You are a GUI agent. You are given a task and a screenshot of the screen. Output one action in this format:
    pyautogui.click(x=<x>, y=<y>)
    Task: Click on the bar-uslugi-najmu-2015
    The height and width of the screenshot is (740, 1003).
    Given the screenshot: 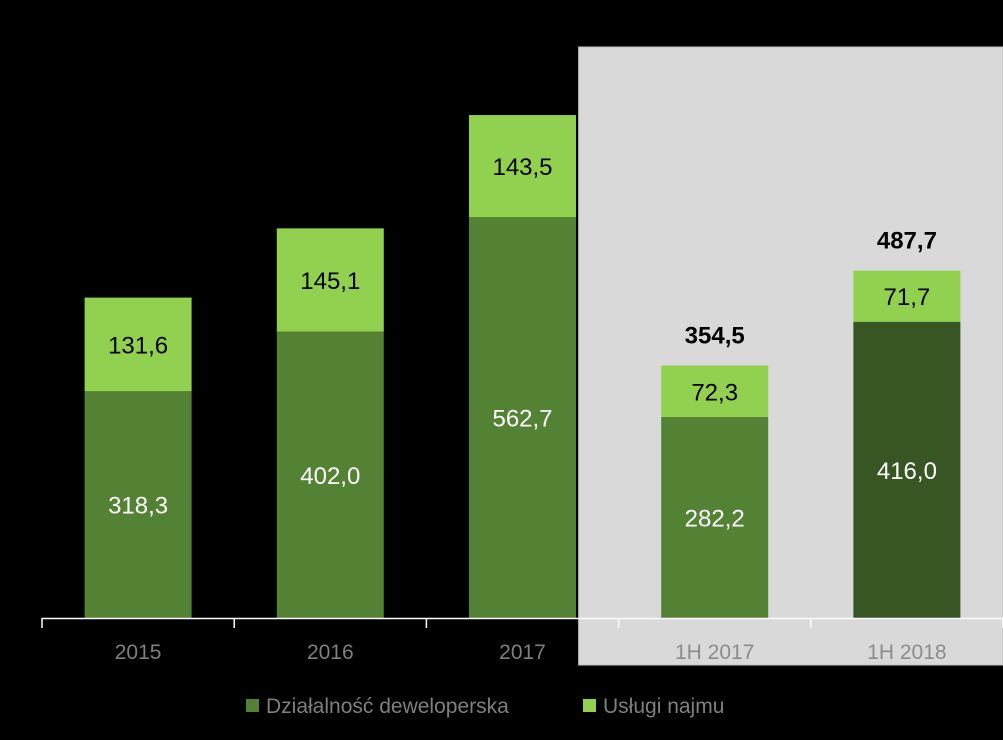 What is the action you would take?
    pyautogui.click(x=138, y=344)
    